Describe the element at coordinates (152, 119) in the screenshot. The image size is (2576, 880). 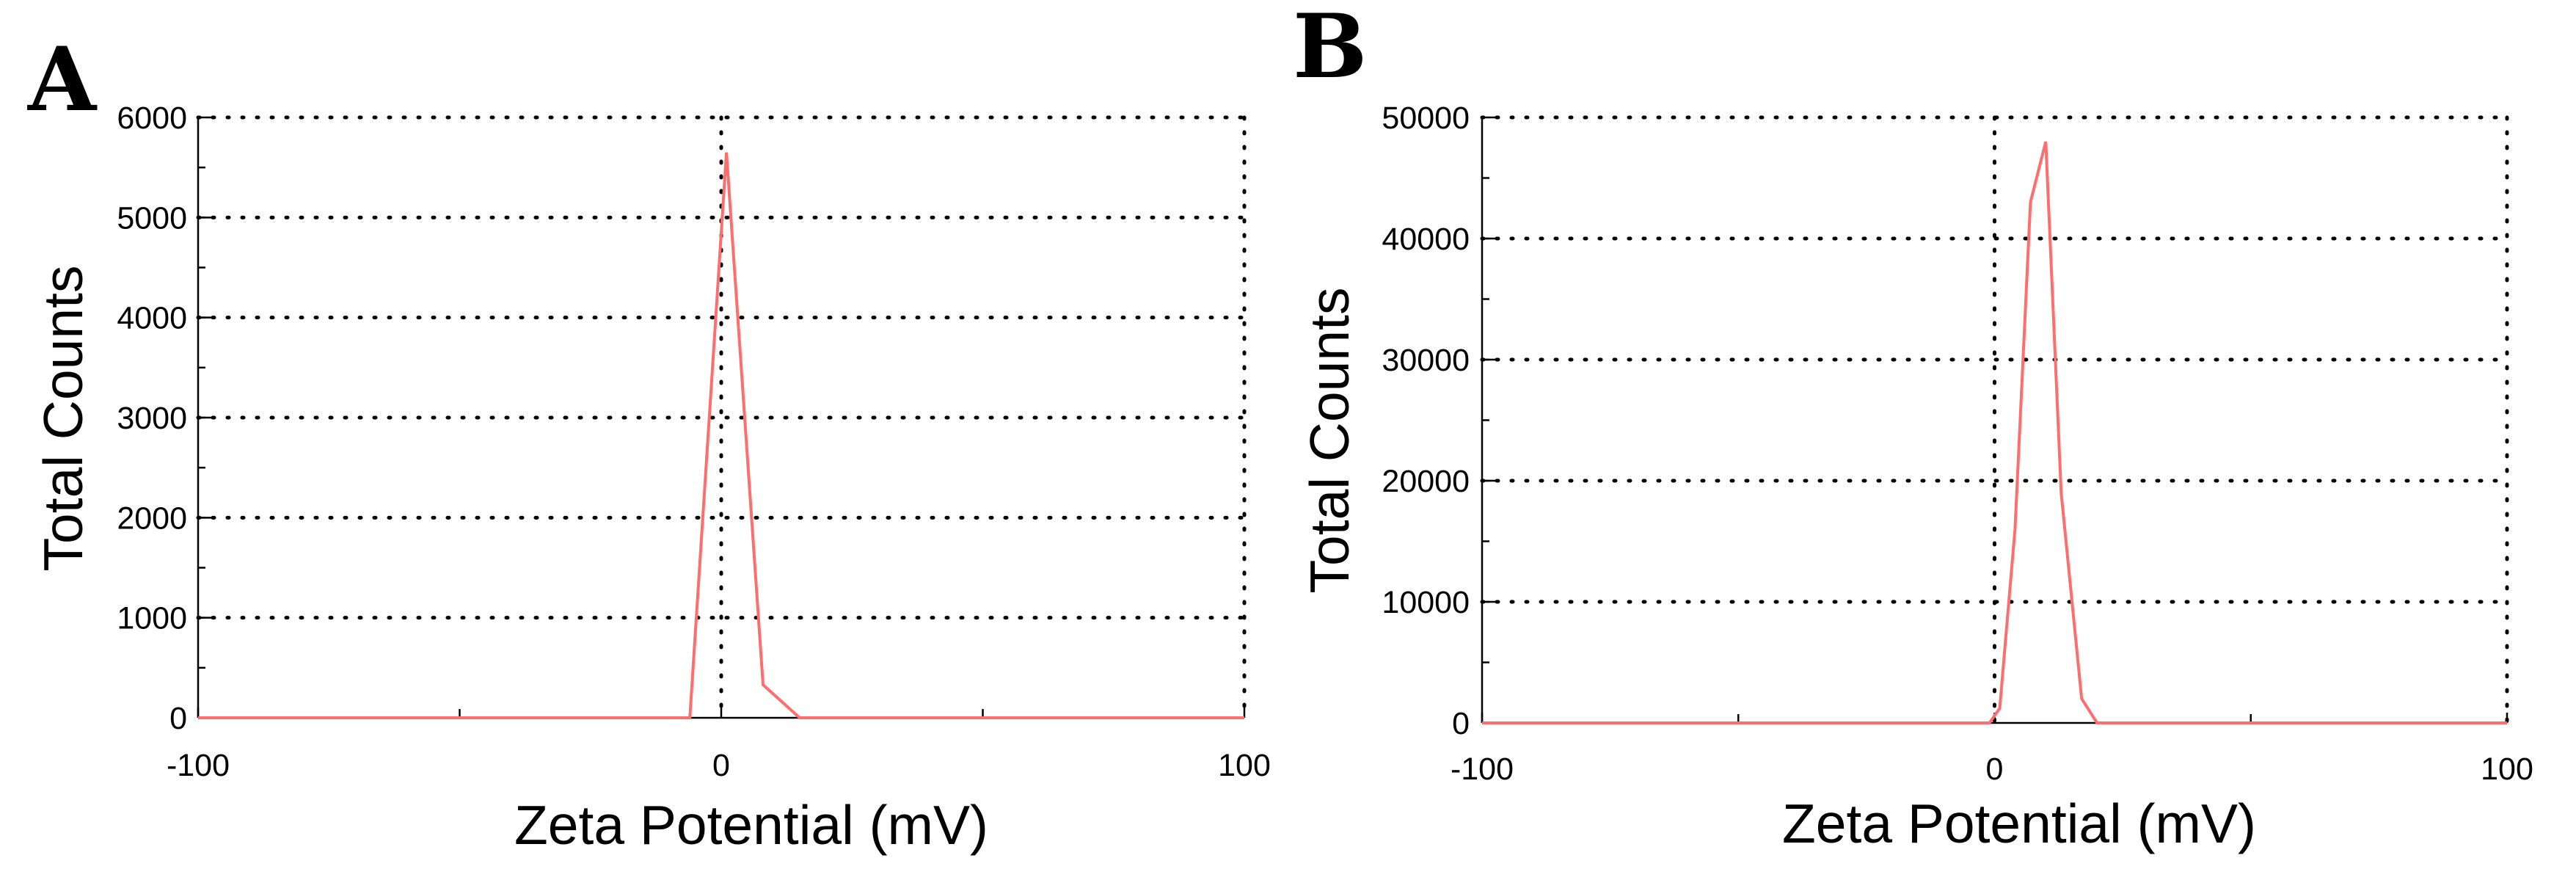
I see `y-tick-label: 6000` at that location.